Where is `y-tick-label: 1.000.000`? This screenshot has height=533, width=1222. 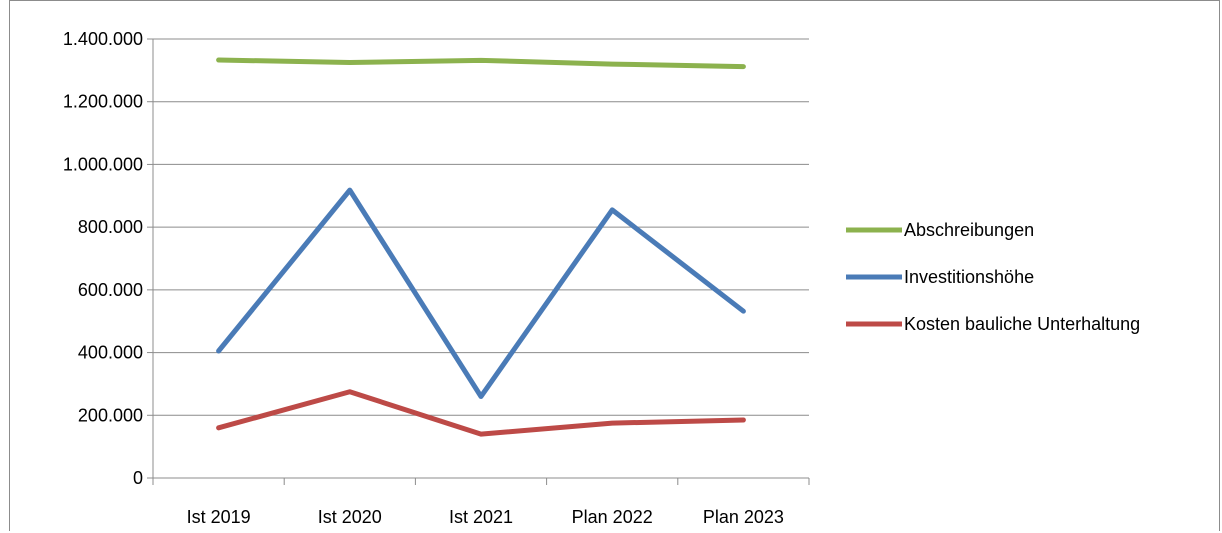
y-tick-label: 1.000.000 is located at coordinates (103, 164).